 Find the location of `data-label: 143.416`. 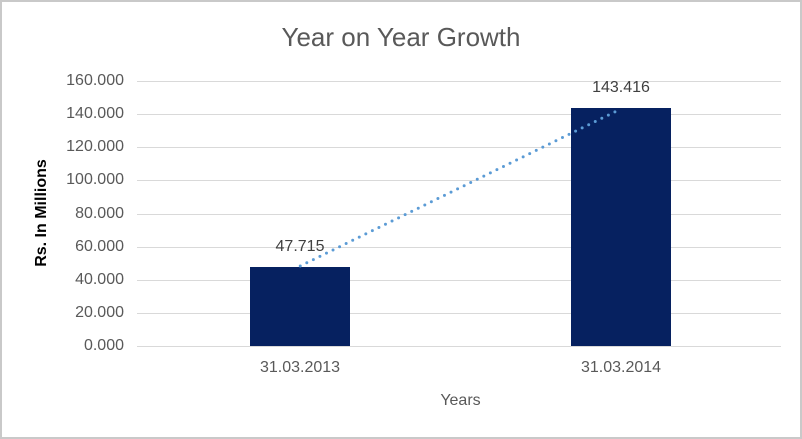

data-label: 143.416 is located at coordinates (621, 87).